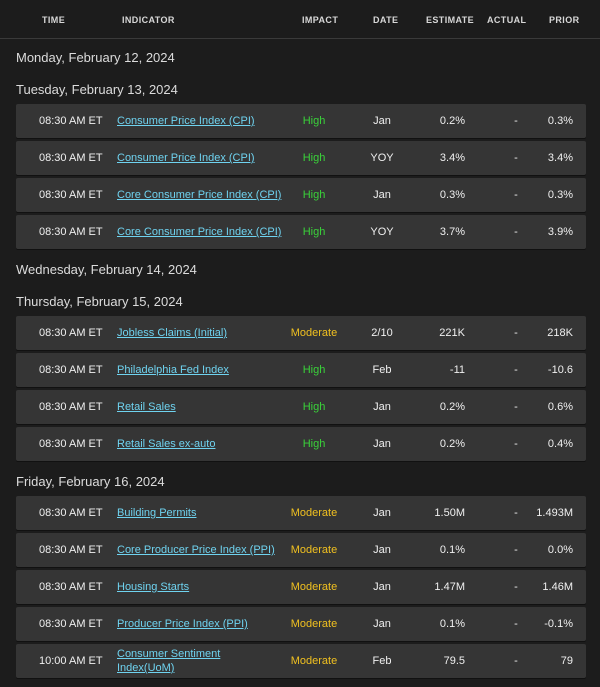 The image size is (600, 687). Describe the element at coordinates (566, 661) in the screenshot. I see `prior-cell: 79` at that location.